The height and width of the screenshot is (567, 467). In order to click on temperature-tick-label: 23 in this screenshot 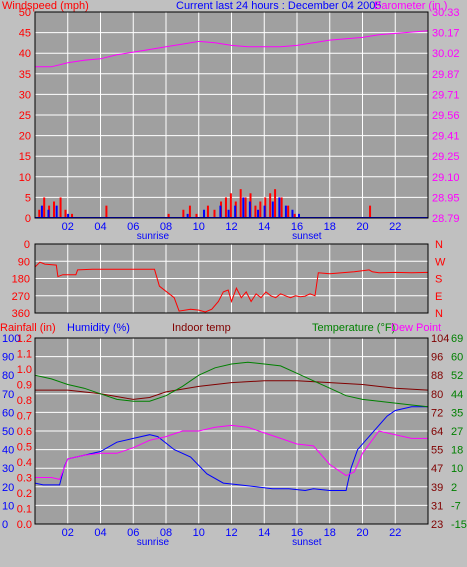, I will do `click(437, 525)`.